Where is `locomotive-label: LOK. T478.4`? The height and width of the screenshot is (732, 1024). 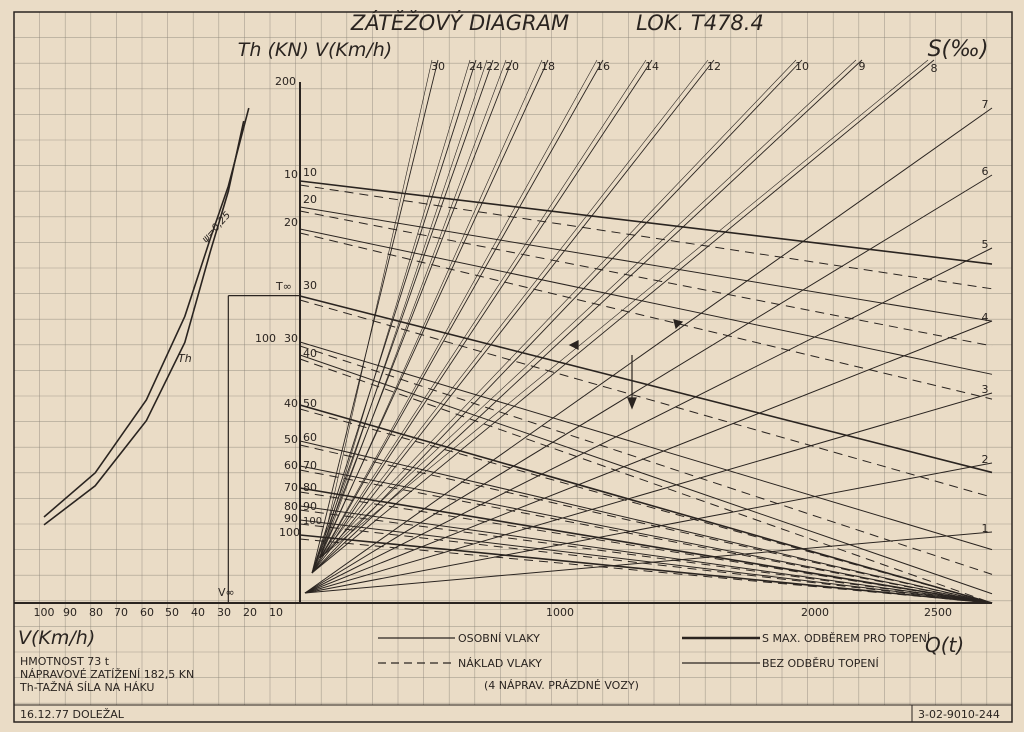
locomotive-label: LOK. T478.4 is located at coordinates (700, 23).